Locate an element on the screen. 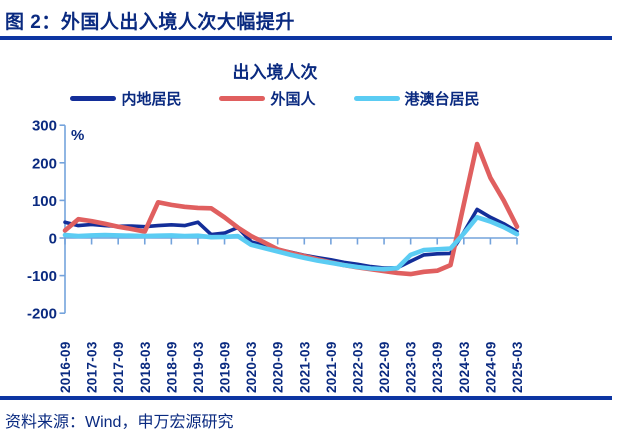 The image size is (620, 444). x-axis-label: 2017-09 is located at coordinates (118, 367).